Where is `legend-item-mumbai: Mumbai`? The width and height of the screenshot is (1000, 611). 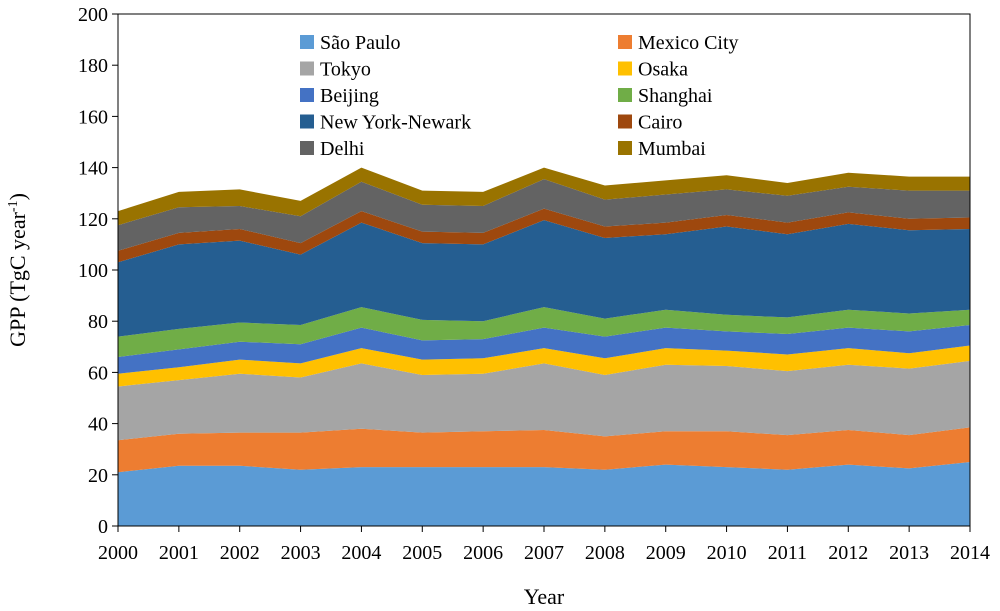
legend-item-mumbai: Mumbai is located at coordinates (662, 149).